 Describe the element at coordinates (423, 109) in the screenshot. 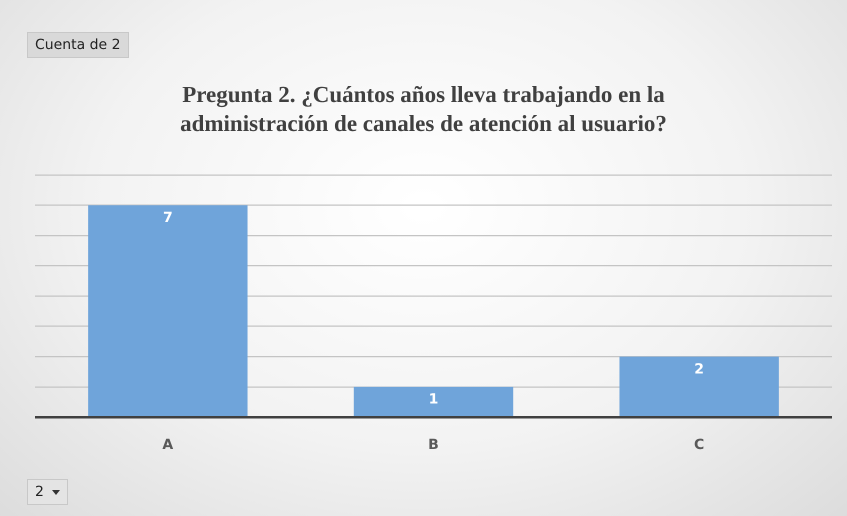

I see `chart-title: Pregunta 2. ¿Cuántos años lleva trabajando en la administración de canales de atención al usuario?` at that location.